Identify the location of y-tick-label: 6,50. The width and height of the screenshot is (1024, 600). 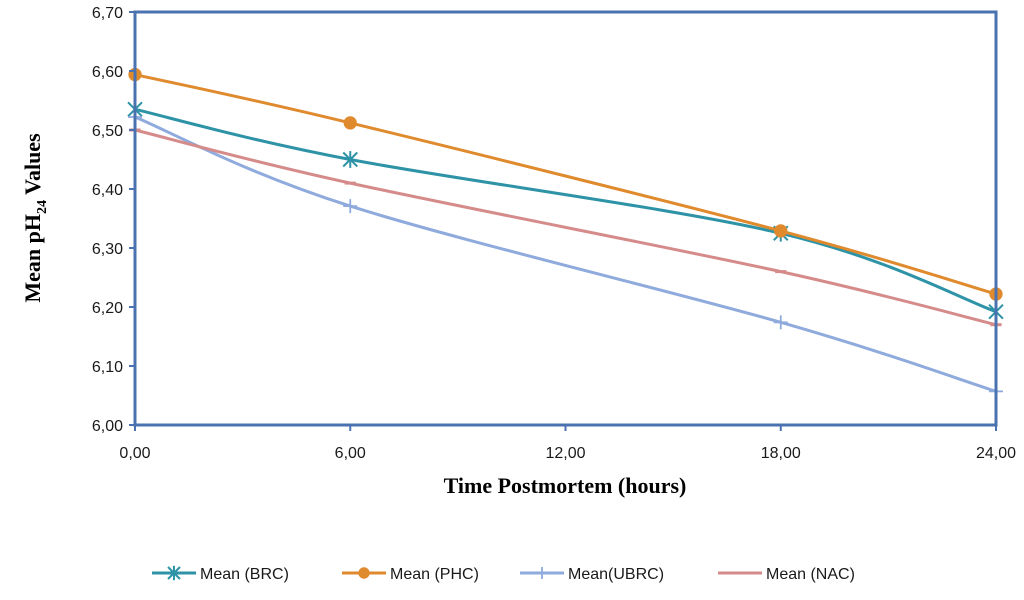
(107, 131).